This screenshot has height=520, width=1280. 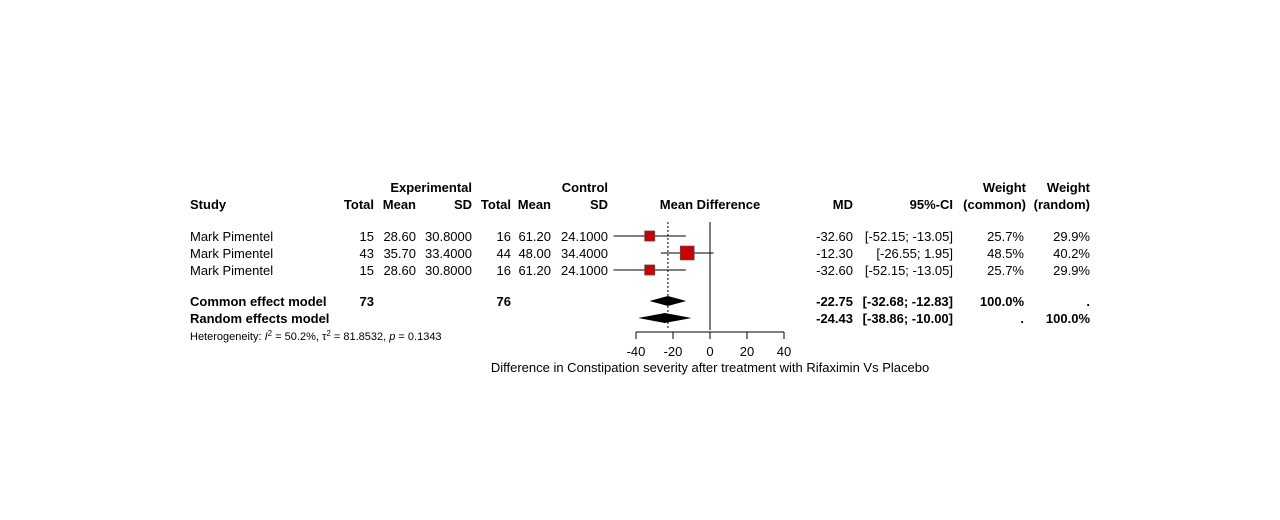 I want to click on cell-e-mean: 35.70, so click(x=399, y=253).